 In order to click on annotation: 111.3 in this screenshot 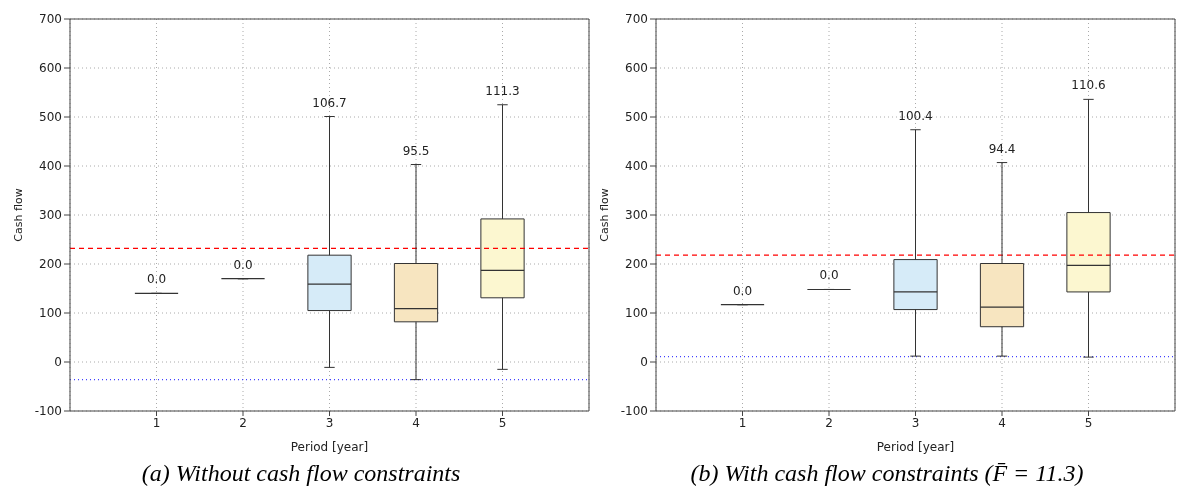, I will do `click(502, 90)`.